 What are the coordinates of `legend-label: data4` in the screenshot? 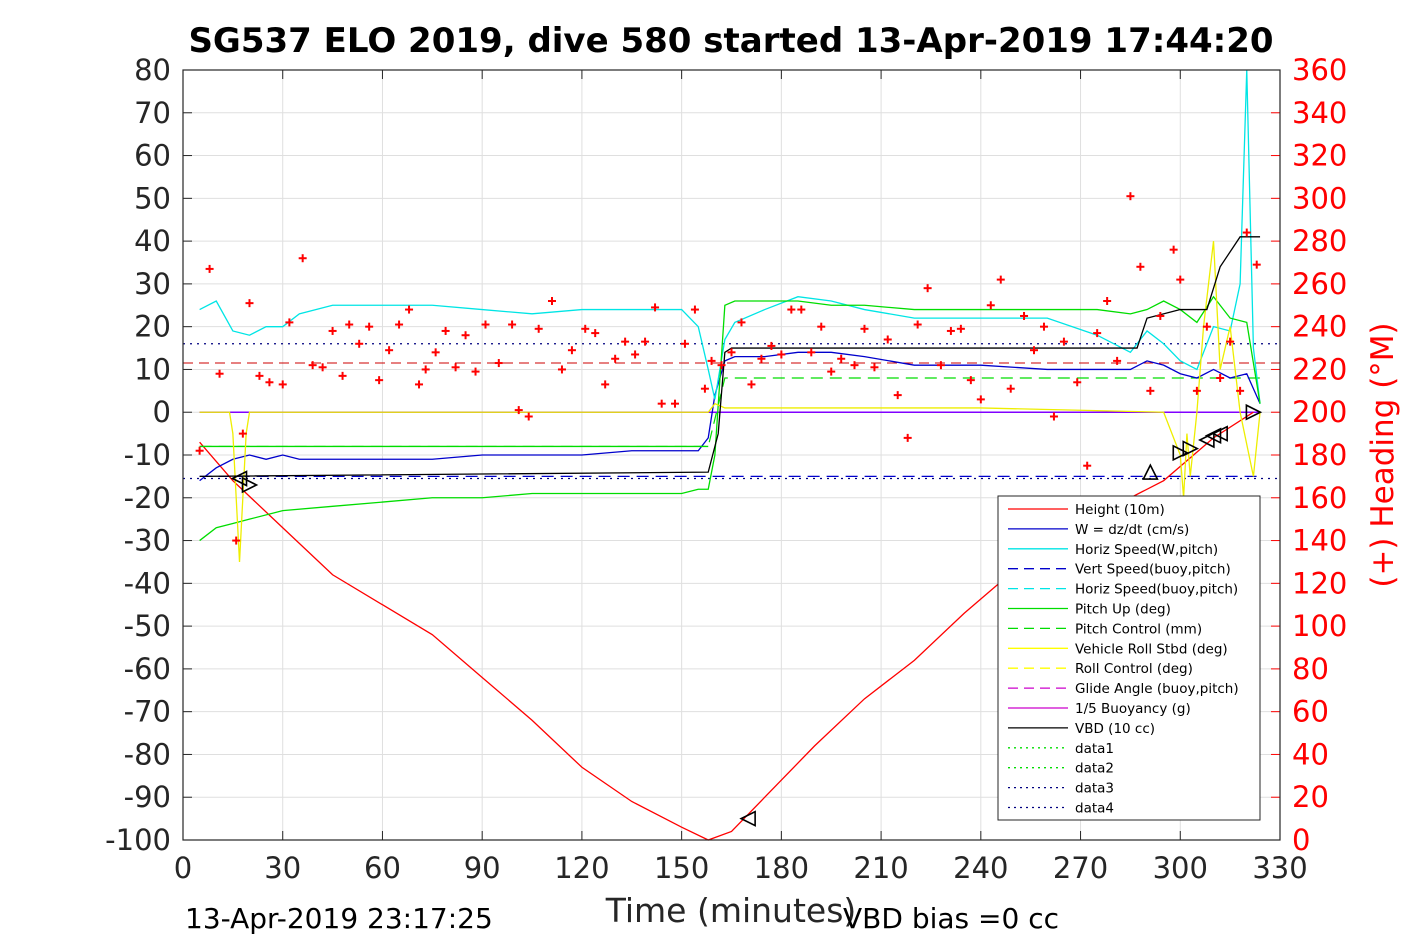 It's located at (1094, 809).